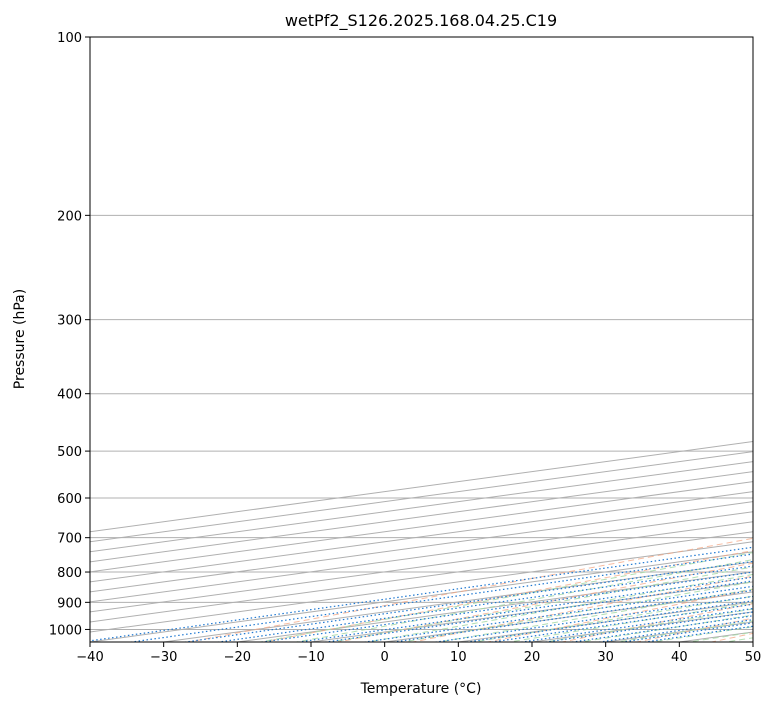 The height and width of the screenshot is (708, 775). Describe the element at coordinates (237, 657) in the screenshot. I see `x-tick-label: −20` at that location.